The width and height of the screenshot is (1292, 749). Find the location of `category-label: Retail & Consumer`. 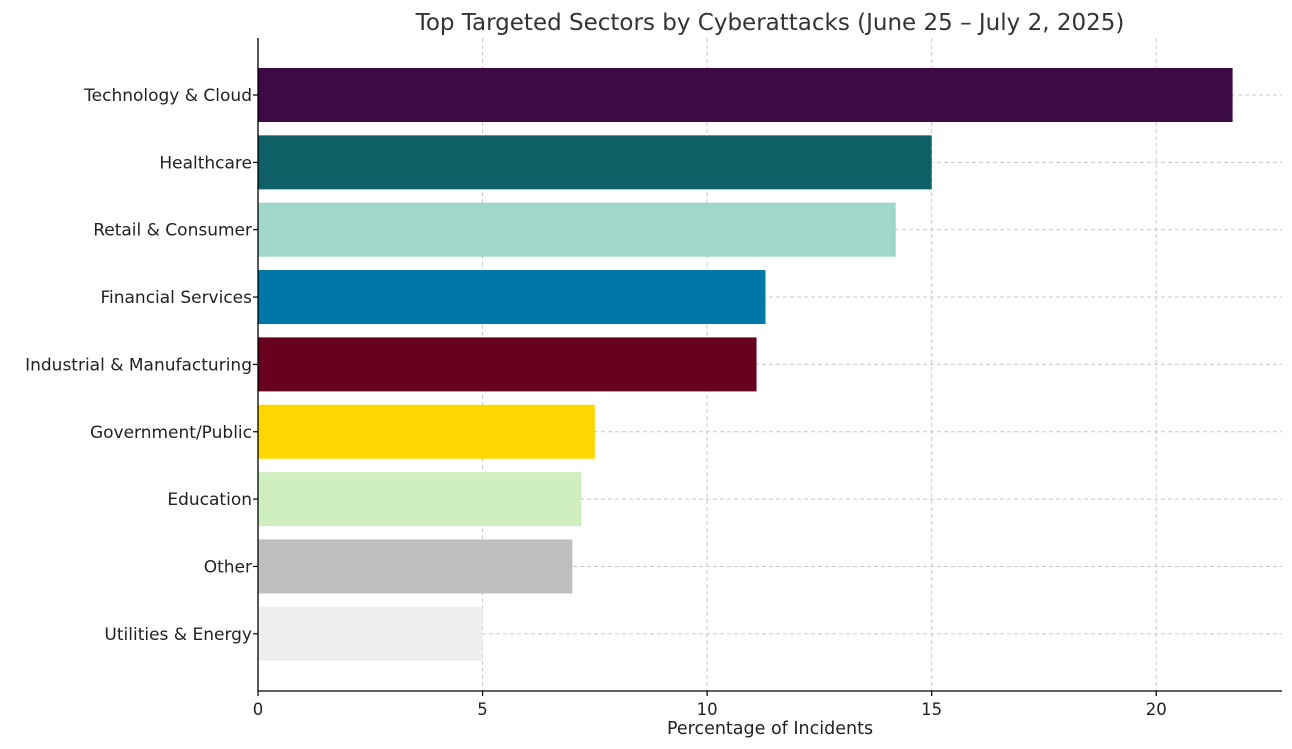

category-label: Retail & Consumer is located at coordinates (172, 231).